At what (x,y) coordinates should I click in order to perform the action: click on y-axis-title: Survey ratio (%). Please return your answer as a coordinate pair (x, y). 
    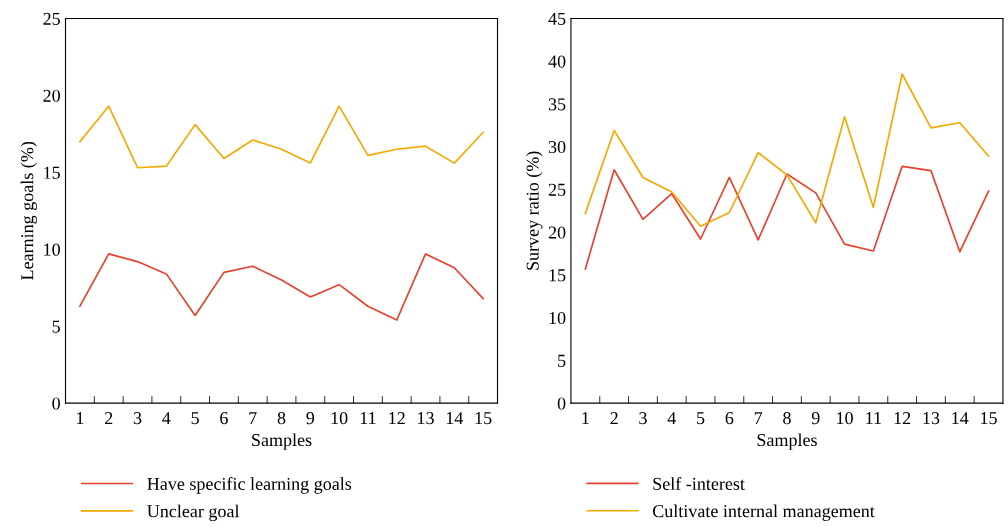
    Looking at the image, I should click on (534, 210).